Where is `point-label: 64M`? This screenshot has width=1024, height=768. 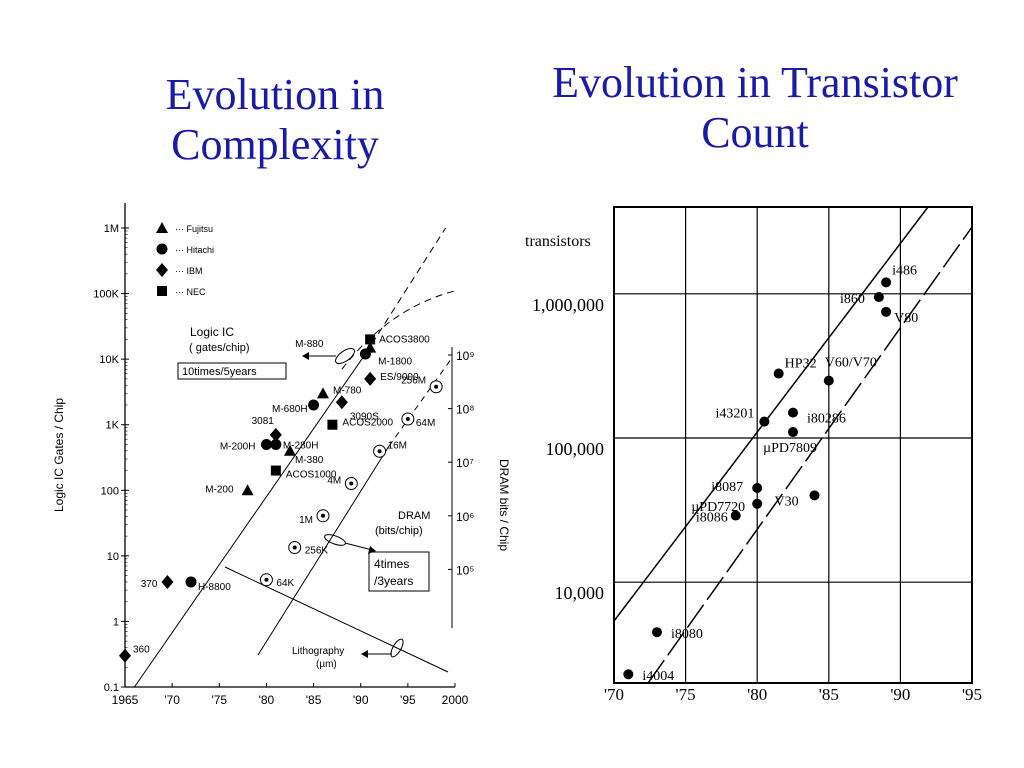 point-label: 64M is located at coordinates (425, 423).